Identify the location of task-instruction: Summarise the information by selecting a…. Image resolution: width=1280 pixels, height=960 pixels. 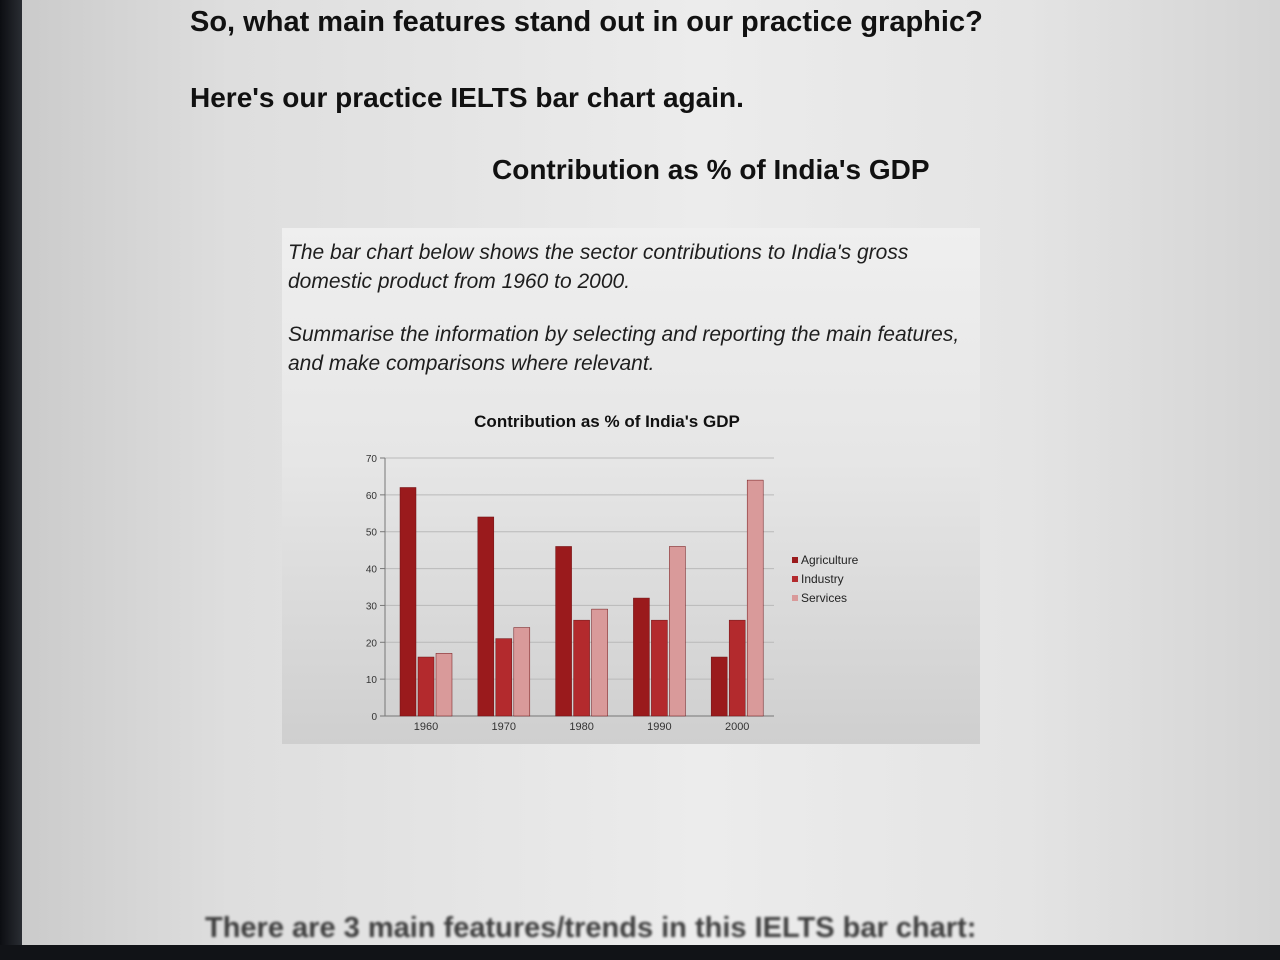
(624, 349).